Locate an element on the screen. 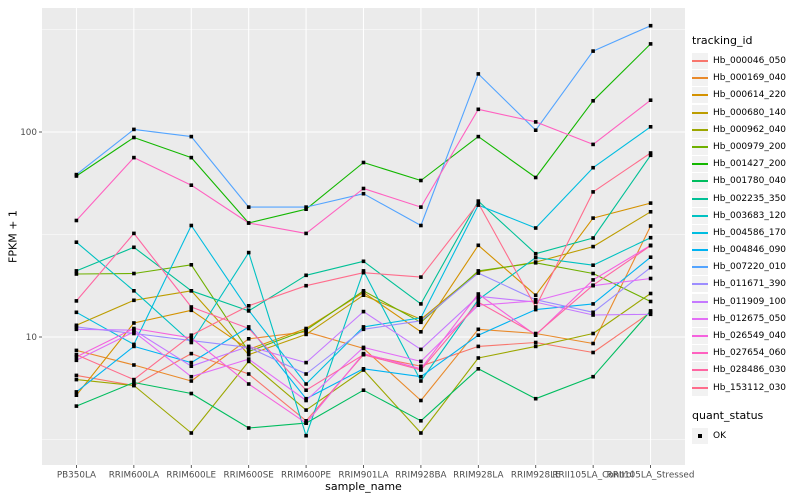 The width and height of the screenshot is (800, 500). legend-item-Hb_012675_050: Hb_012675_050 is located at coordinates (745, 318).